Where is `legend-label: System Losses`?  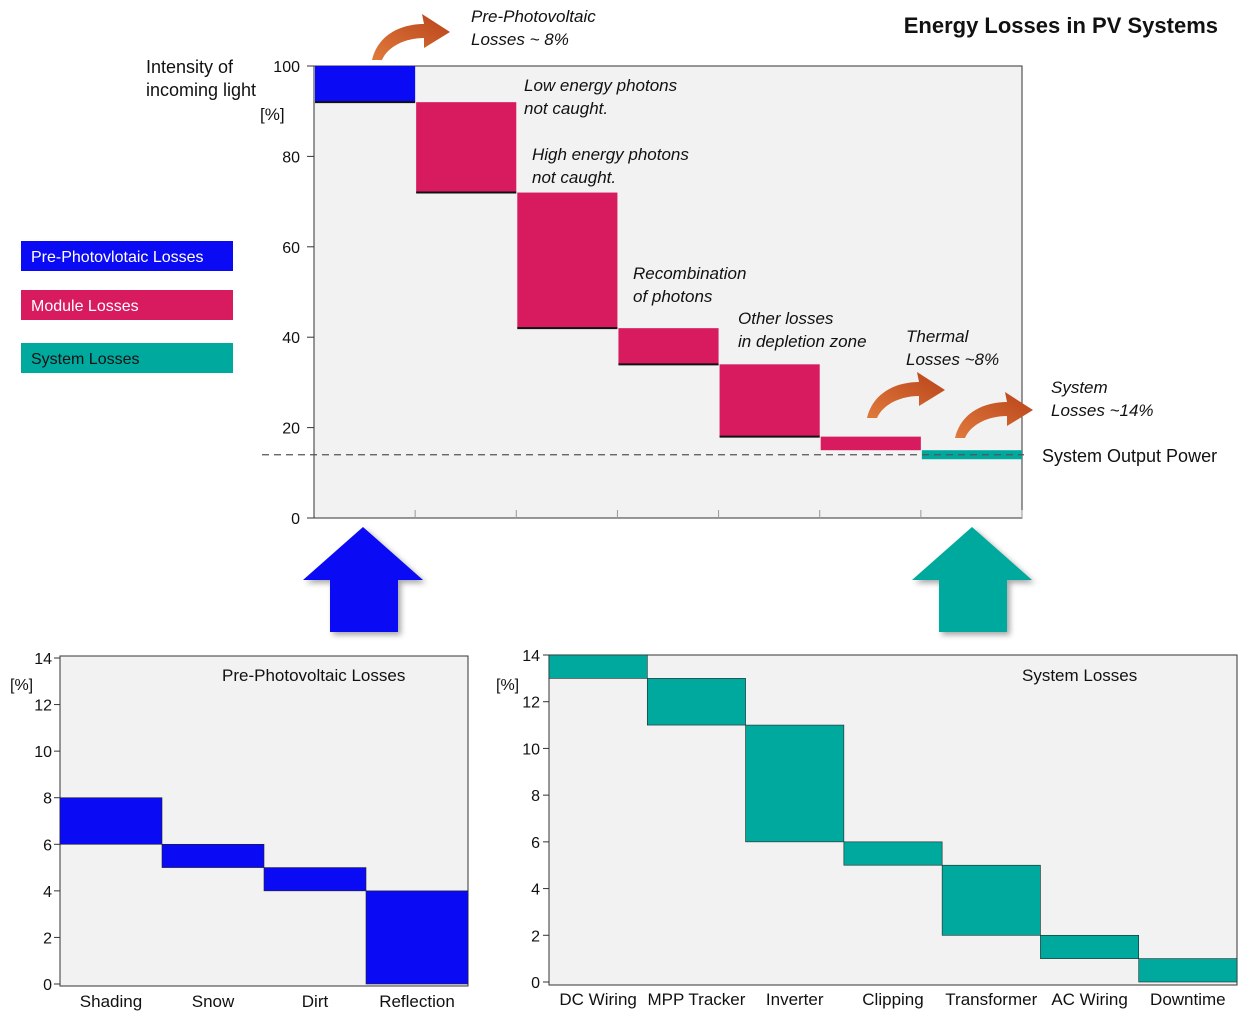
legend-label: System Losses is located at coordinates (85, 359).